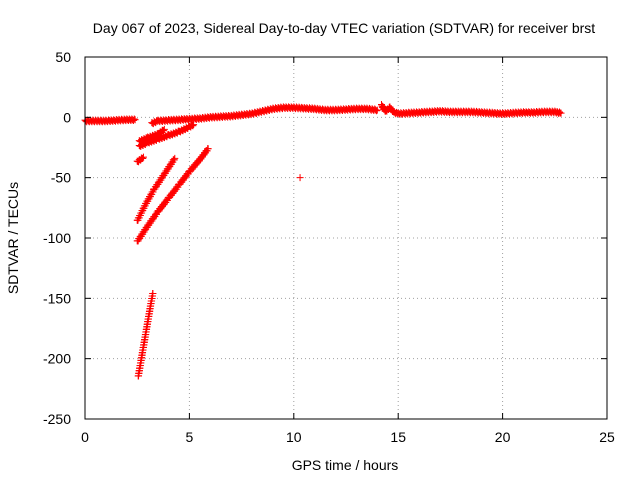 This screenshot has width=640, height=480. Describe the element at coordinates (61, 178) in the screenshot. I see `y-tick-label: -50` at that location.